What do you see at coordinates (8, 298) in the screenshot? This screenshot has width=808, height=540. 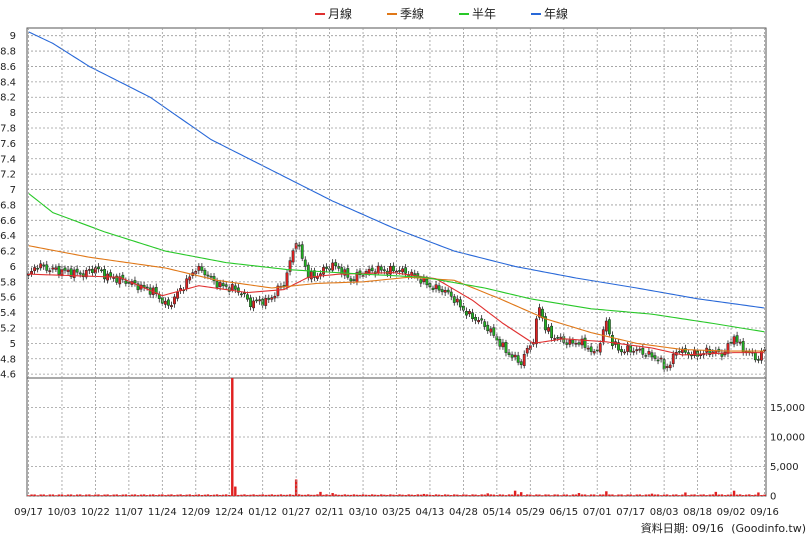 I see `y-tick-label: 5.6` at bounding box center [8, 298].